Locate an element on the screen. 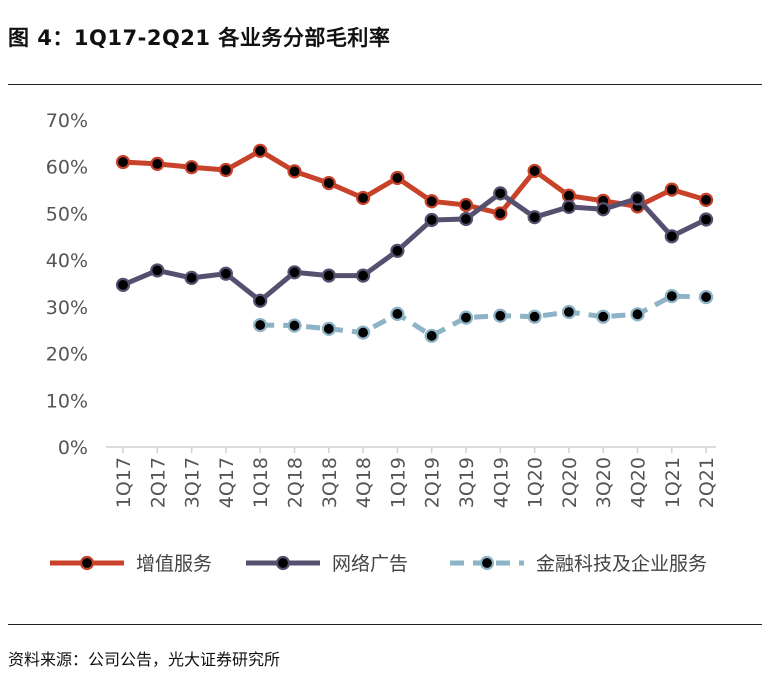 The image size is (770, 683). x-tick-label: 4Q17 is located at coordinates (227, 482).